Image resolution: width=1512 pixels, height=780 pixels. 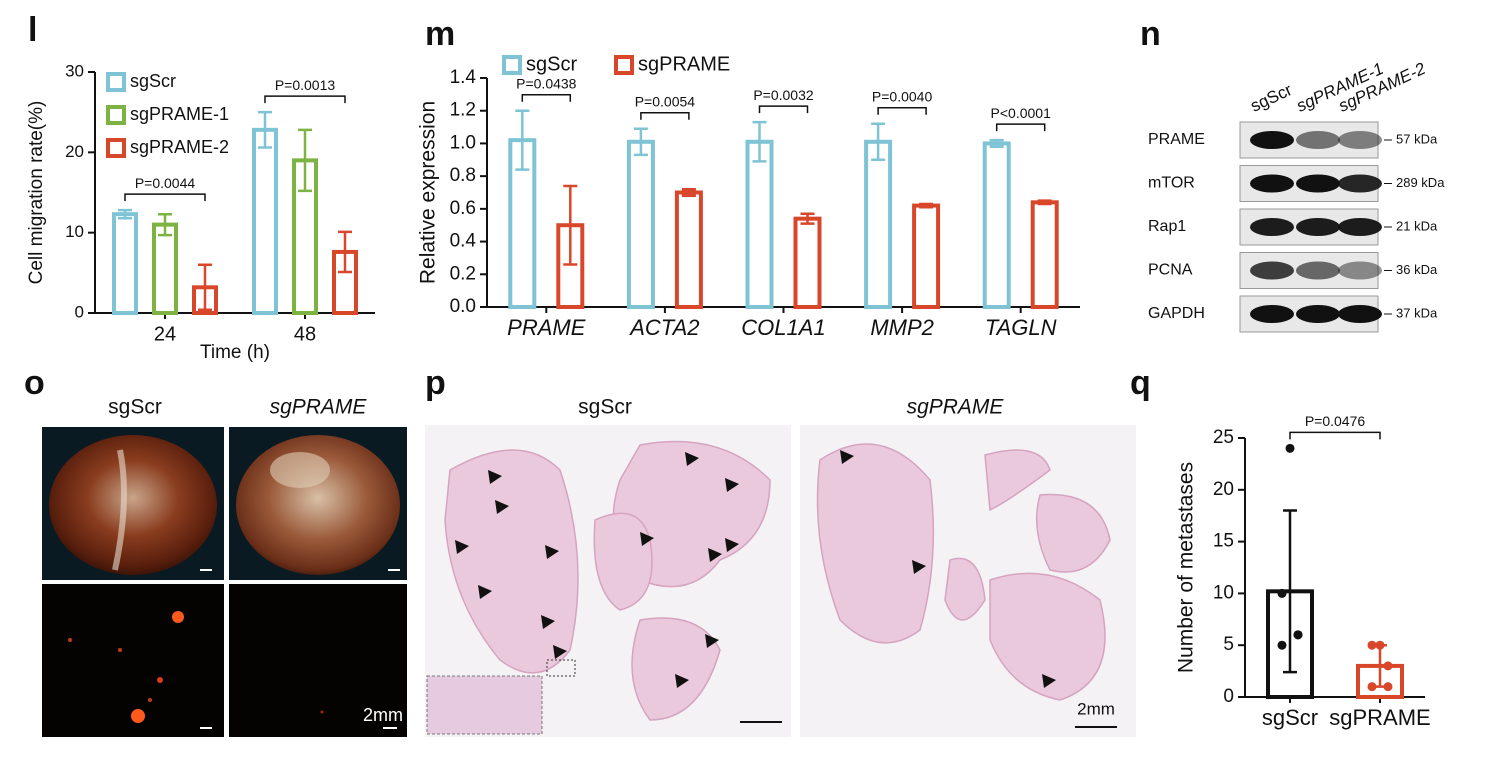 What do you see at coordinates (956, 407) in the screenshot?
I see `image-label: sgPRAME` at bounding box center [956, 407].